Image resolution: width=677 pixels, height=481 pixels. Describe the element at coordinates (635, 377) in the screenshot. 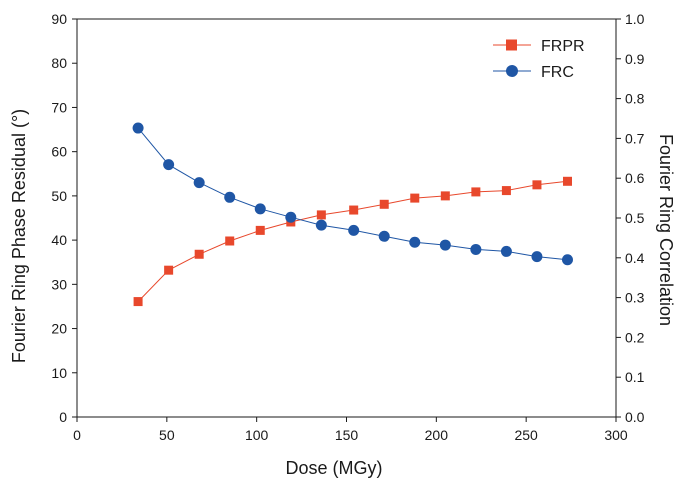

I see `right-y-tick-label: 0.1` at that location.